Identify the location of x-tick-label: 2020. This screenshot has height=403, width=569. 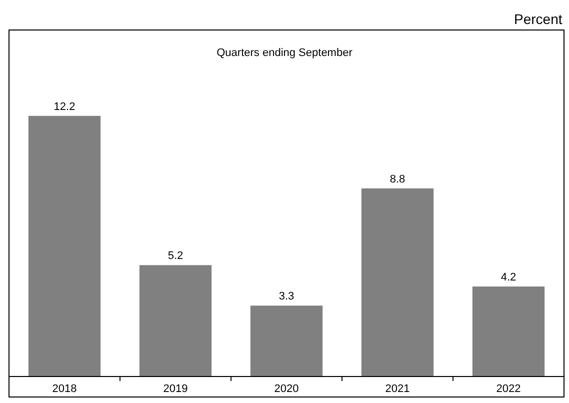
(286, 389).